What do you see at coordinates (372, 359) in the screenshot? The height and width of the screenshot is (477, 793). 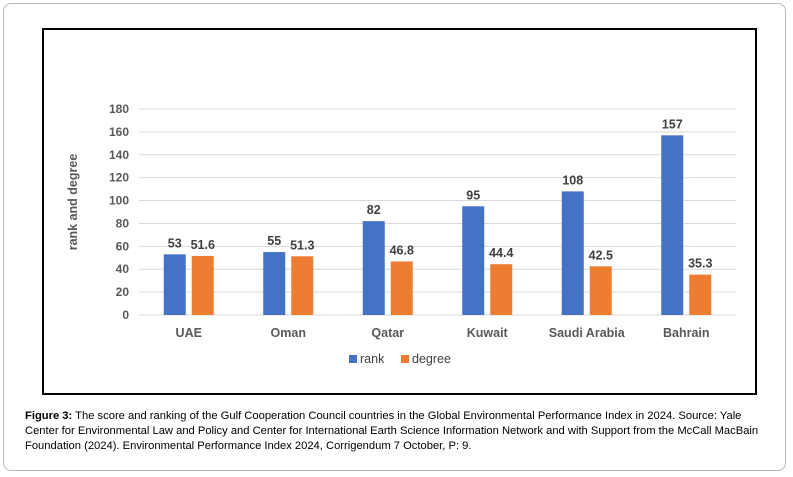 I see `legend-label-rank: rank` at bounding box center [372, 359].